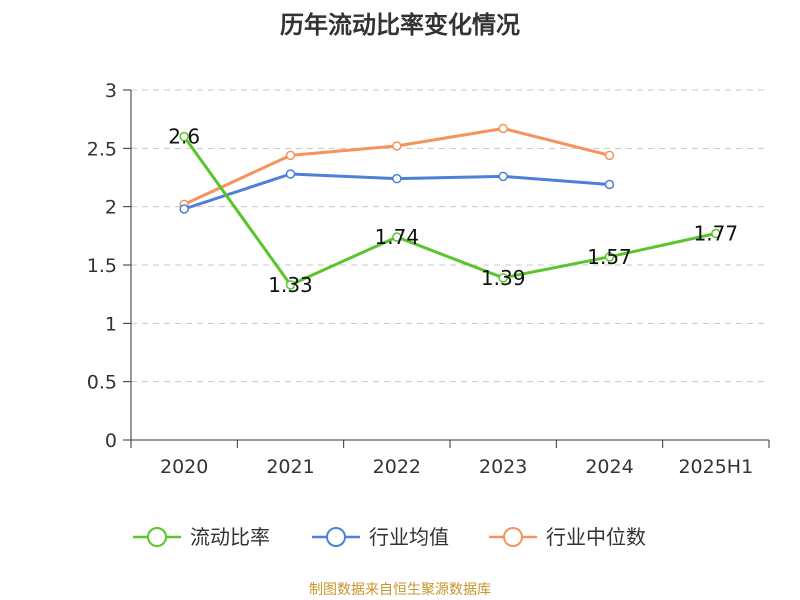  I want to click on legend-item: 流动比率, so click(201, 537).